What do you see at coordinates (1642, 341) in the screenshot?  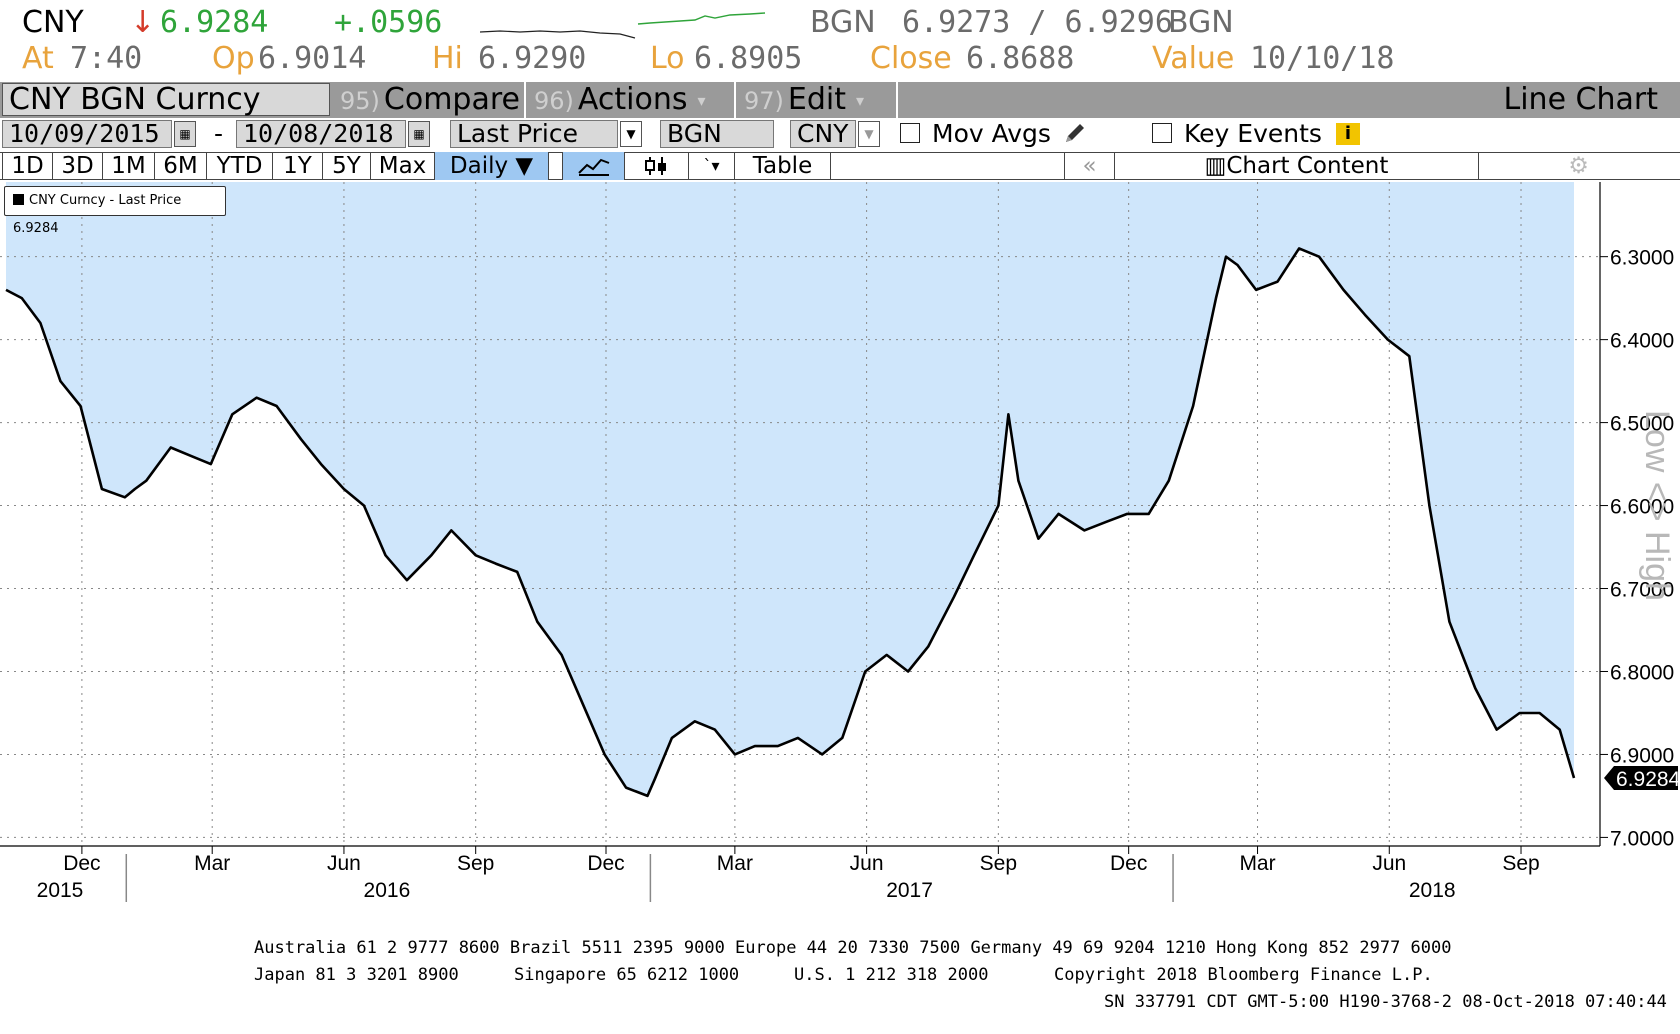 I see `y-tick-label: 6.4000` at bounding box center [1642, 341].